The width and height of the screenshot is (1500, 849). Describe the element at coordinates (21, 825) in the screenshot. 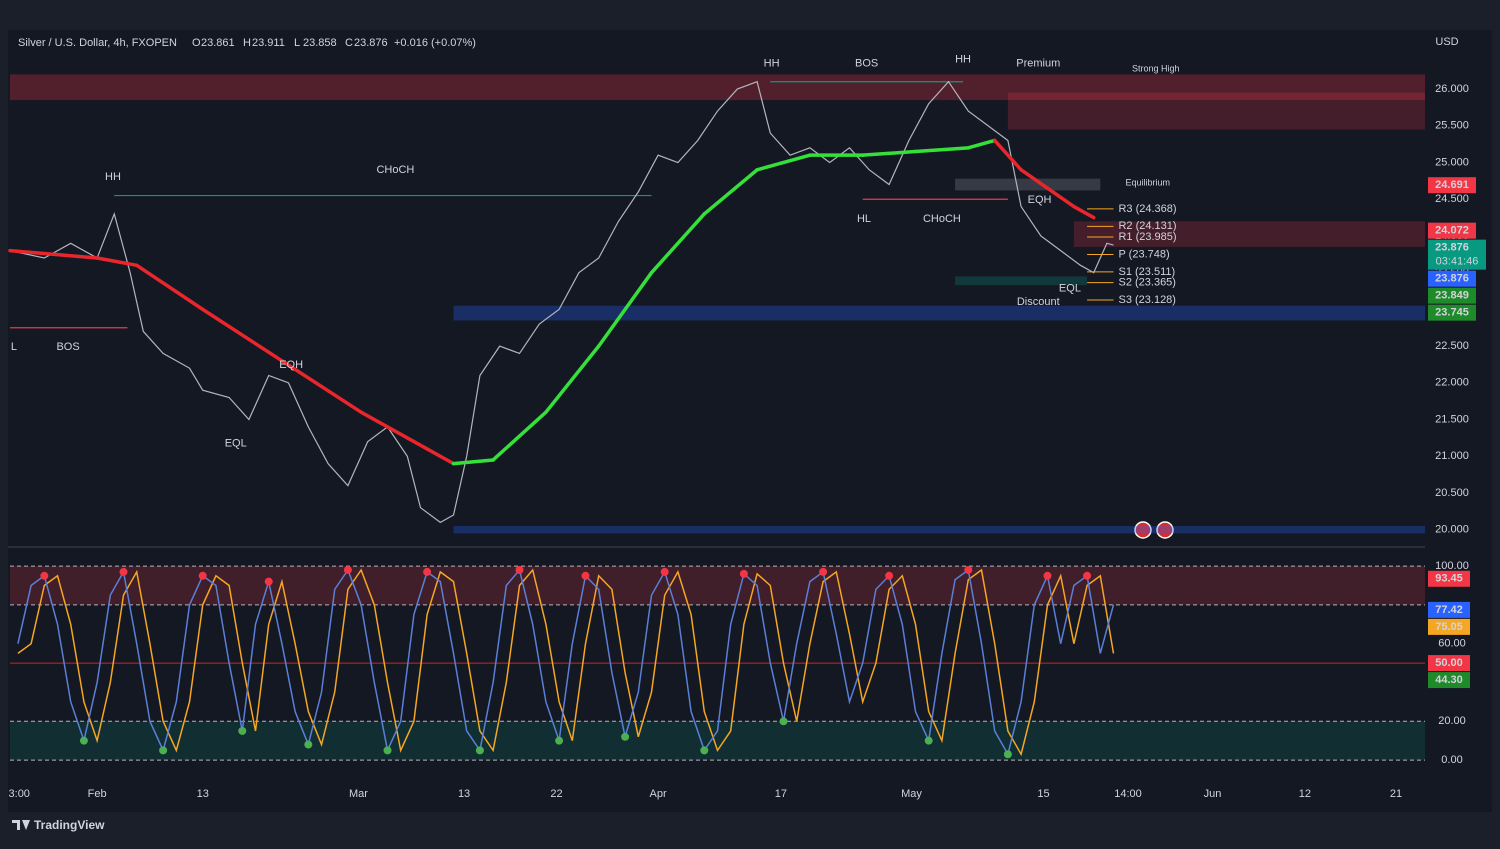

I see `logo` at that location.